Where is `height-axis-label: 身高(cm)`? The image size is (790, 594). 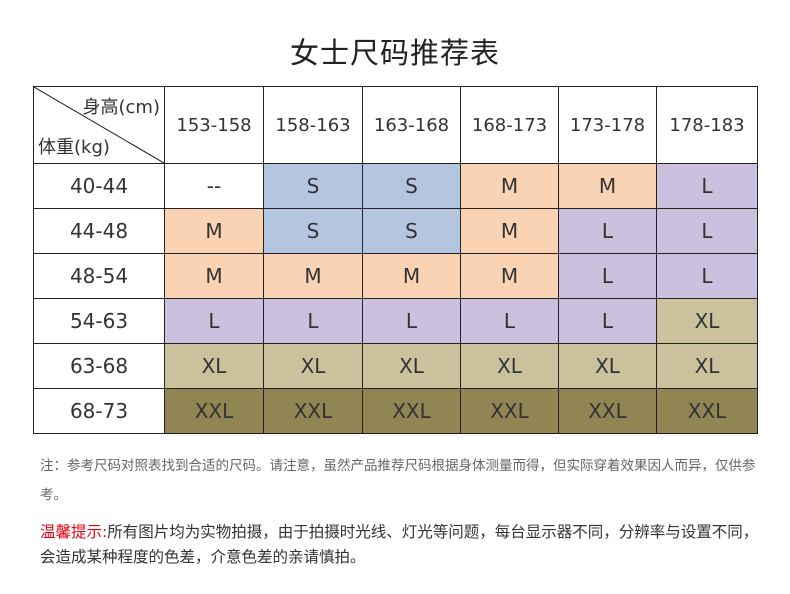
height-axis-label: 身高(cm) is located at coordinates (121, 107).